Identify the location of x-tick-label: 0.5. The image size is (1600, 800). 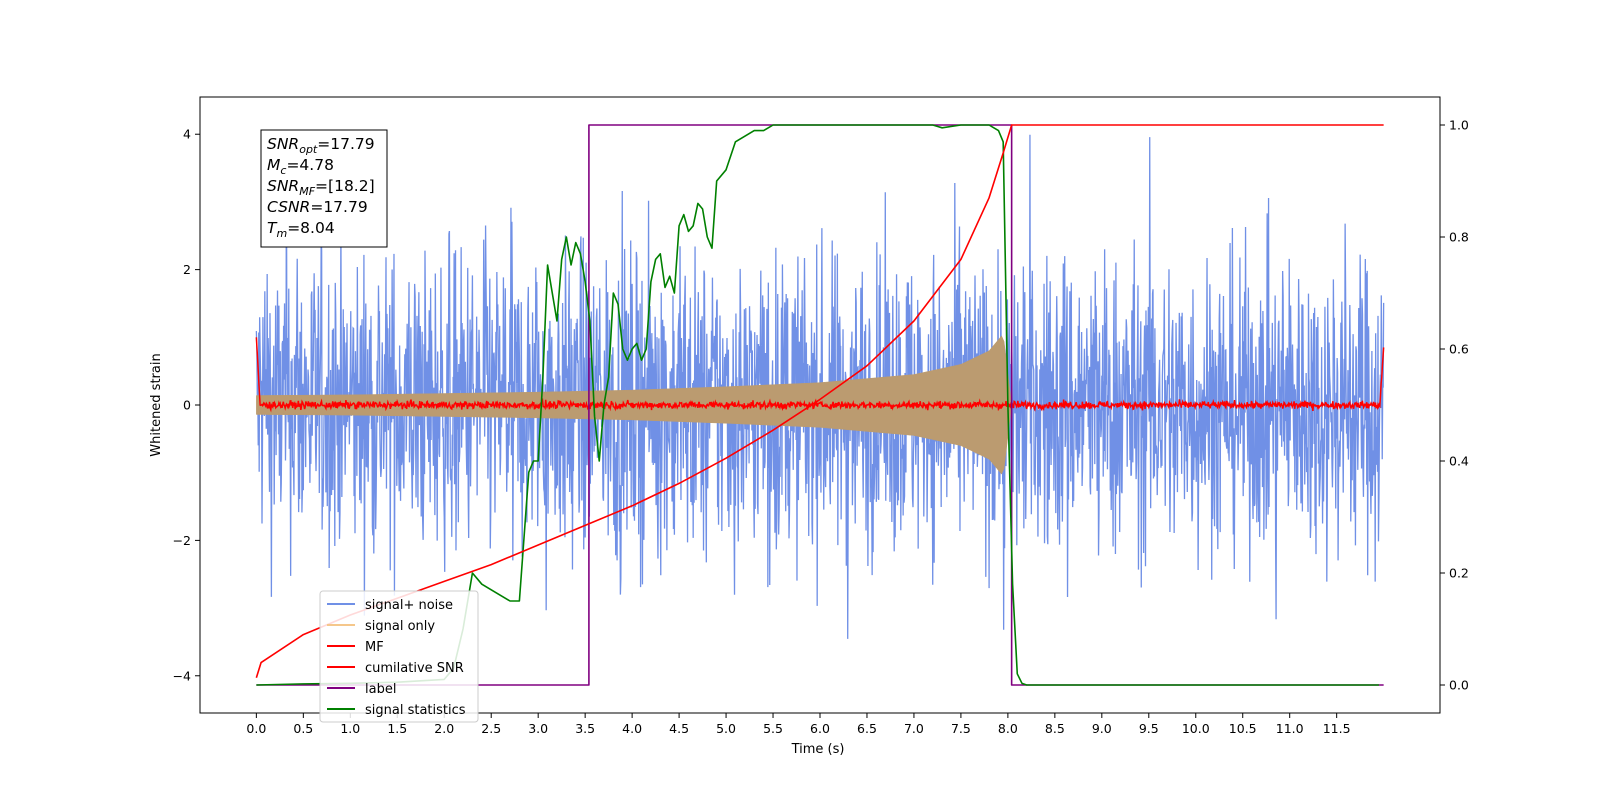
(303, 728).